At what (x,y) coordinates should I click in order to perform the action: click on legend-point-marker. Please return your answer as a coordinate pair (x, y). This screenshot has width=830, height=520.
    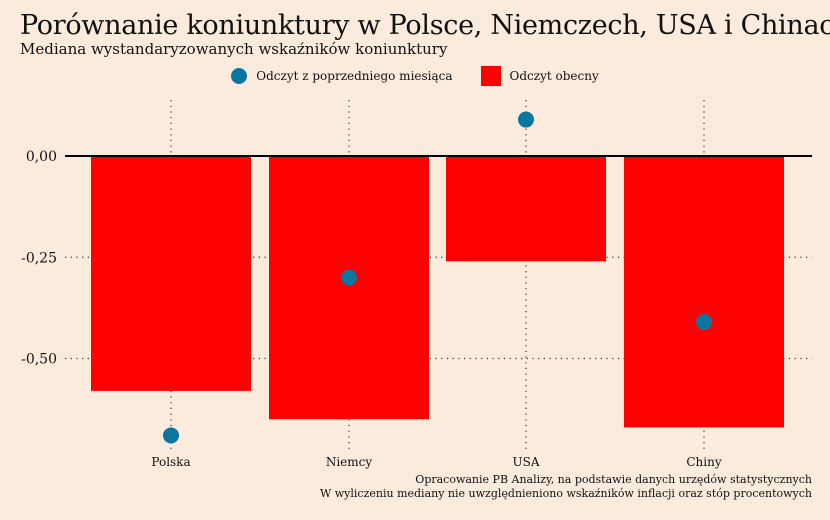
    Looking at the image, I should click on (239, 76).